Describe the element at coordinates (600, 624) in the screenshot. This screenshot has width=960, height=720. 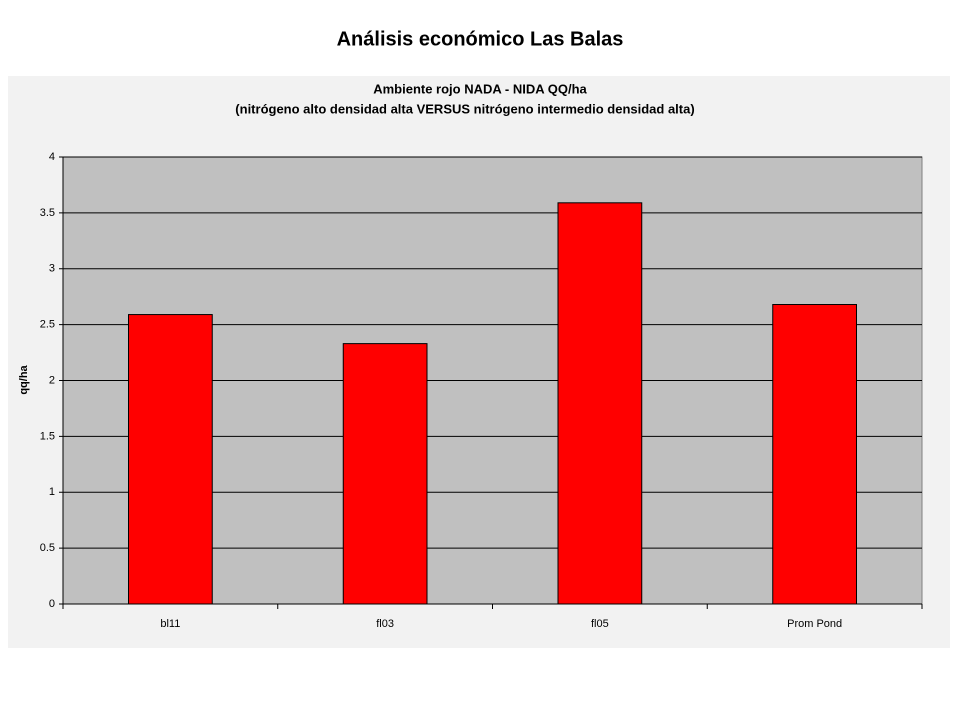
I see `x-tick-label: fl05` at that location.